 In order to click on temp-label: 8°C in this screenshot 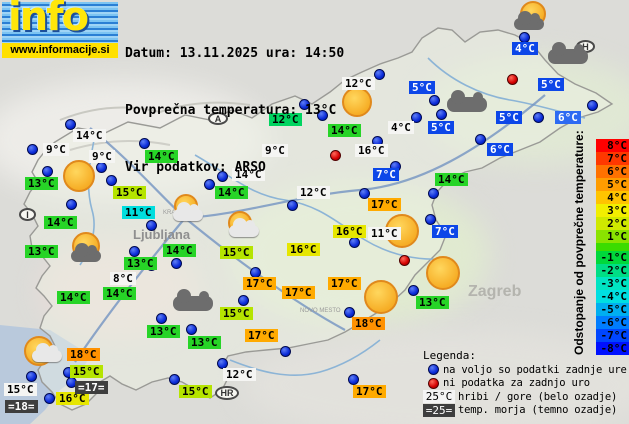, I will do `click(123, 278)`.